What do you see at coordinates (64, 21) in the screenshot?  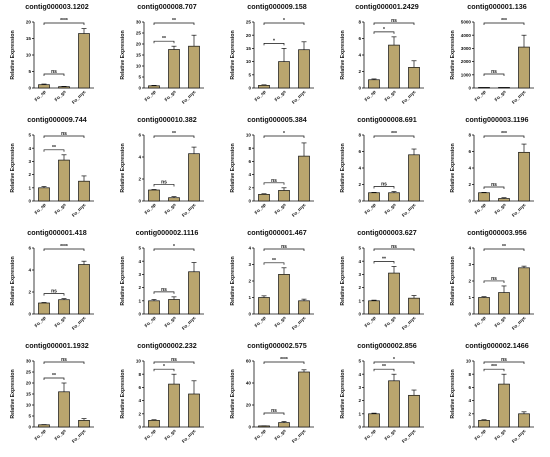 I see `significance-label: ****` at bounding box center [64, 21].